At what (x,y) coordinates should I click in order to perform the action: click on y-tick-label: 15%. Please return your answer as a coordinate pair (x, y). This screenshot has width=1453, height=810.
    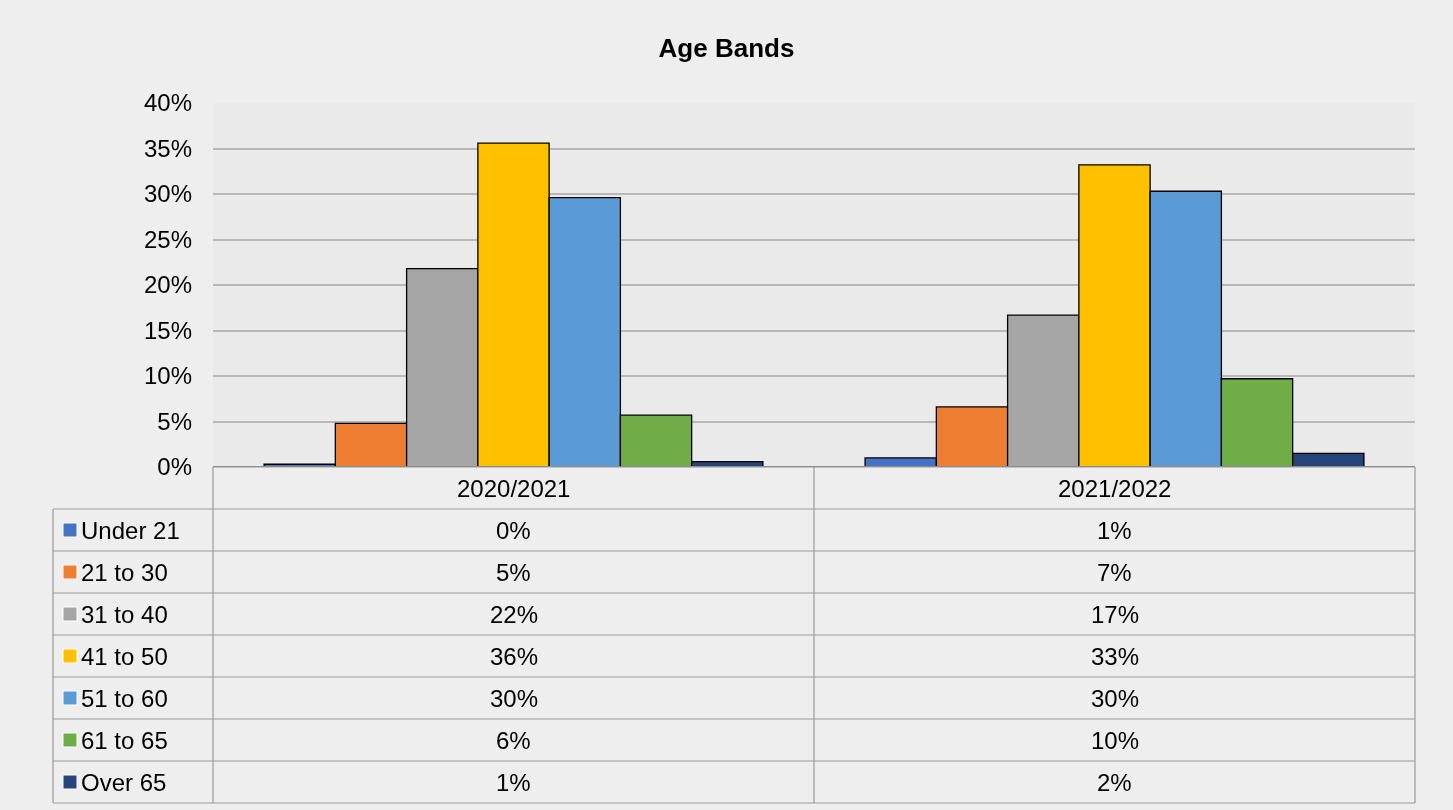
    Looking at the image, I should click on (167, 330).